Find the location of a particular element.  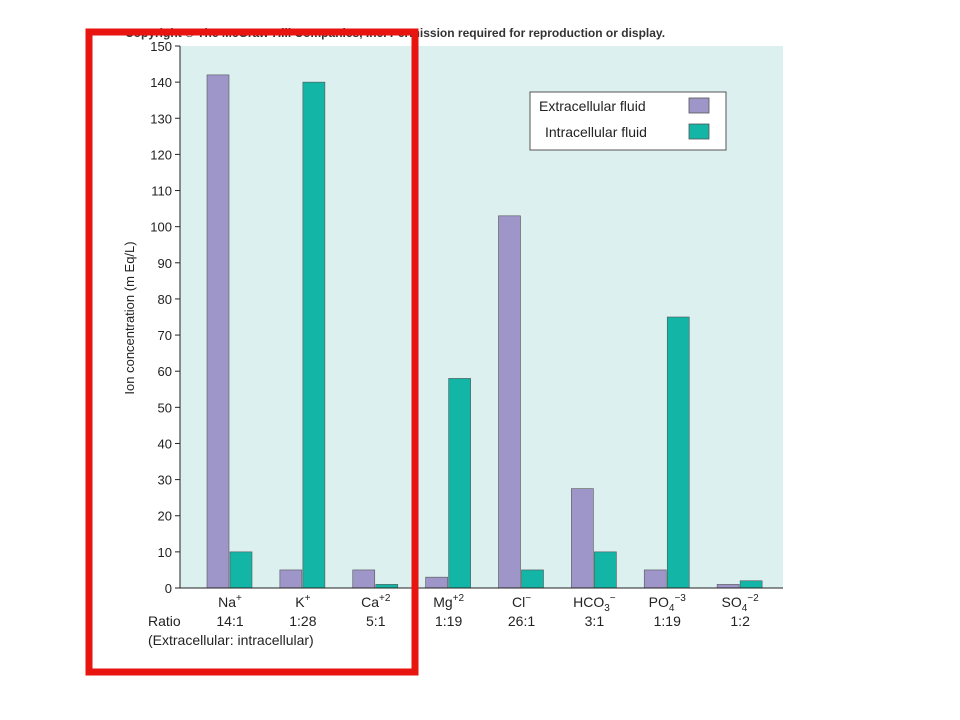

ratio-value: 14:1 is located at coordinates (229, 621).